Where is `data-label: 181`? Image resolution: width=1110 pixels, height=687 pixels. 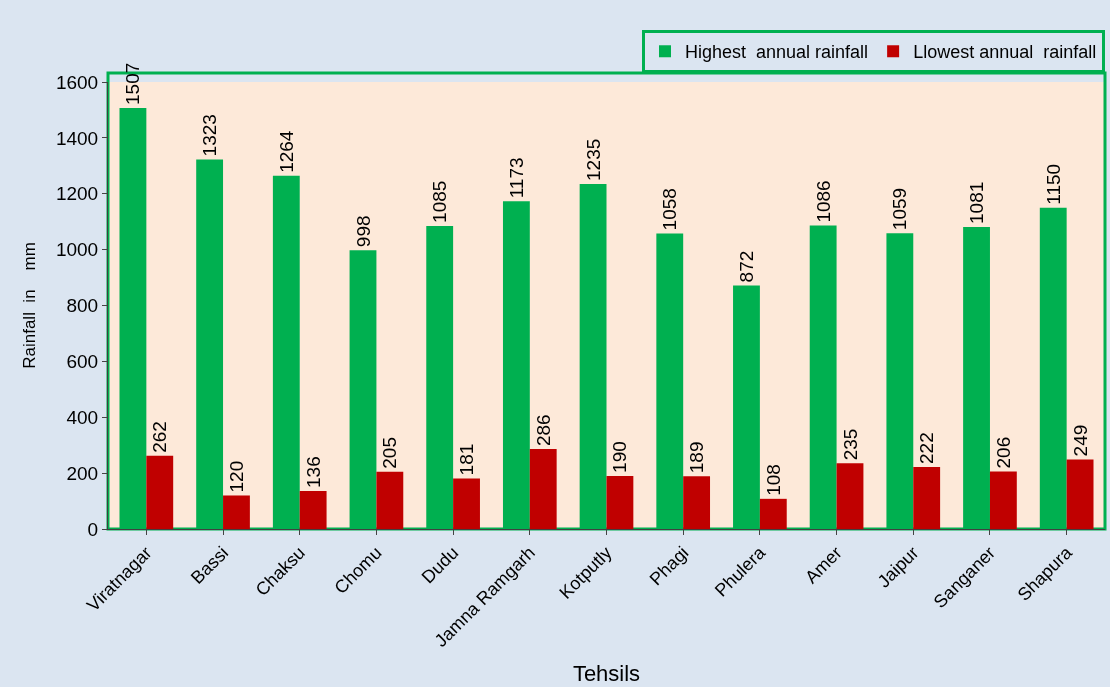 data-label: 181 is located at coordinates (467, 459).